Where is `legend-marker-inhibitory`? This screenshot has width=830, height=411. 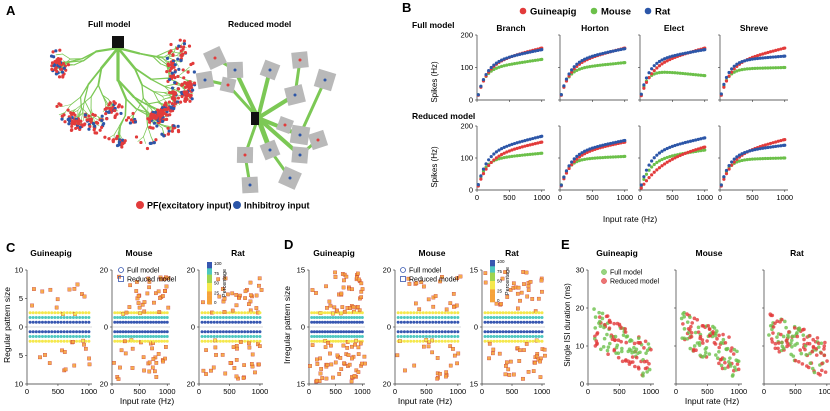 legend-marker-inhibitory is located at coordinates (237, 205).